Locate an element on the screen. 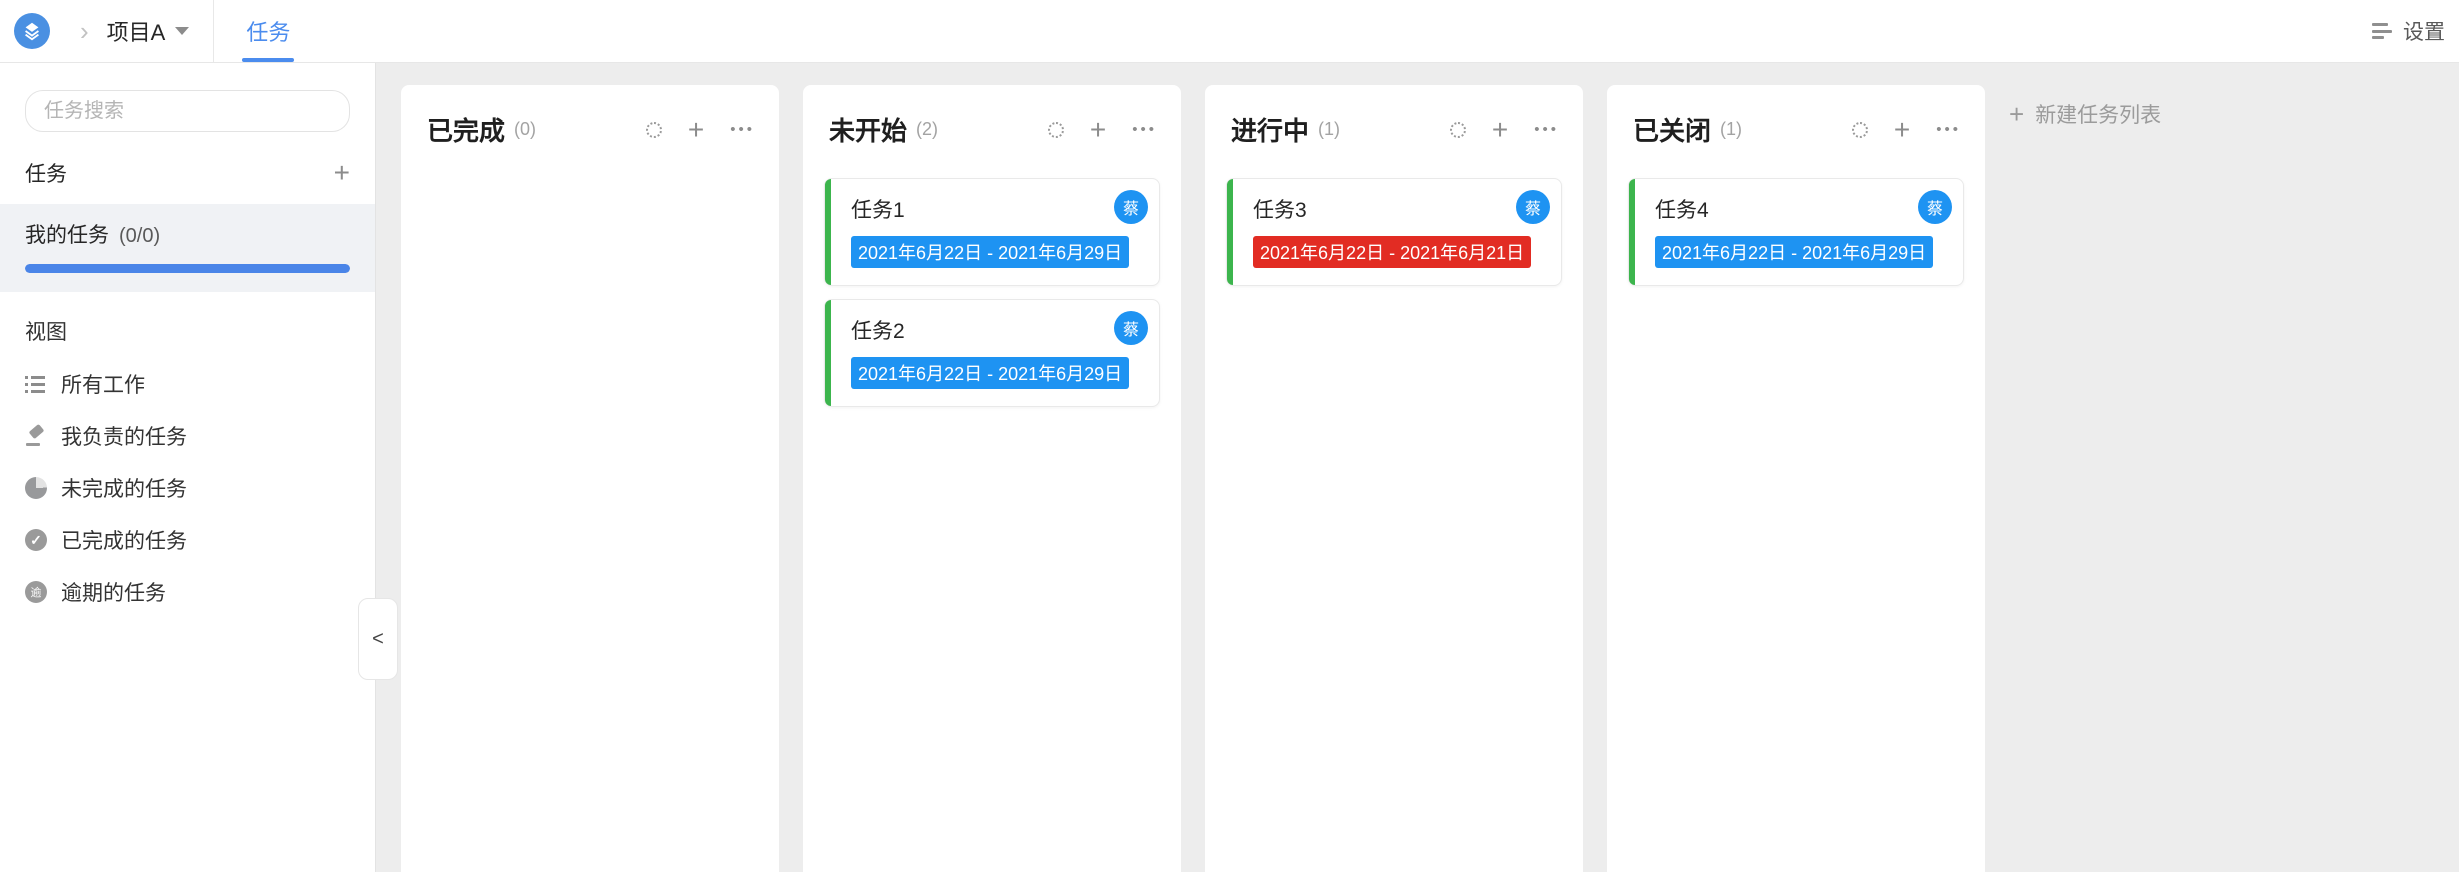  tasks-section-label: 任务 is located at coordinates (46, 174).